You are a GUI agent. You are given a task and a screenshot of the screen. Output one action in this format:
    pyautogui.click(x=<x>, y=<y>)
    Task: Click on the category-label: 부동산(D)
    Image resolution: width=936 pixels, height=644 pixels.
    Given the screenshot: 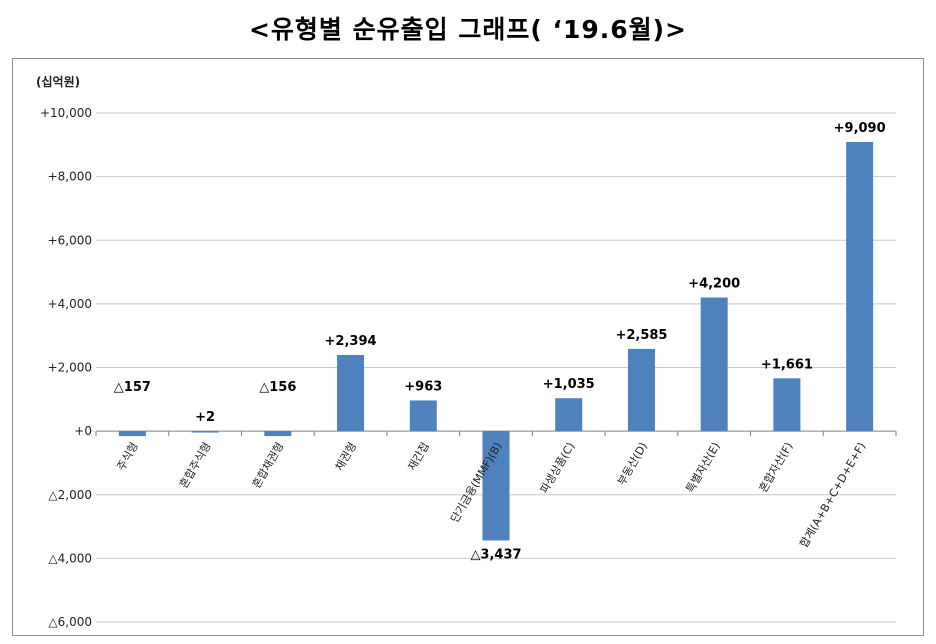 What is the action you would take?
    pyautogui.click(x=632, y=464)
    